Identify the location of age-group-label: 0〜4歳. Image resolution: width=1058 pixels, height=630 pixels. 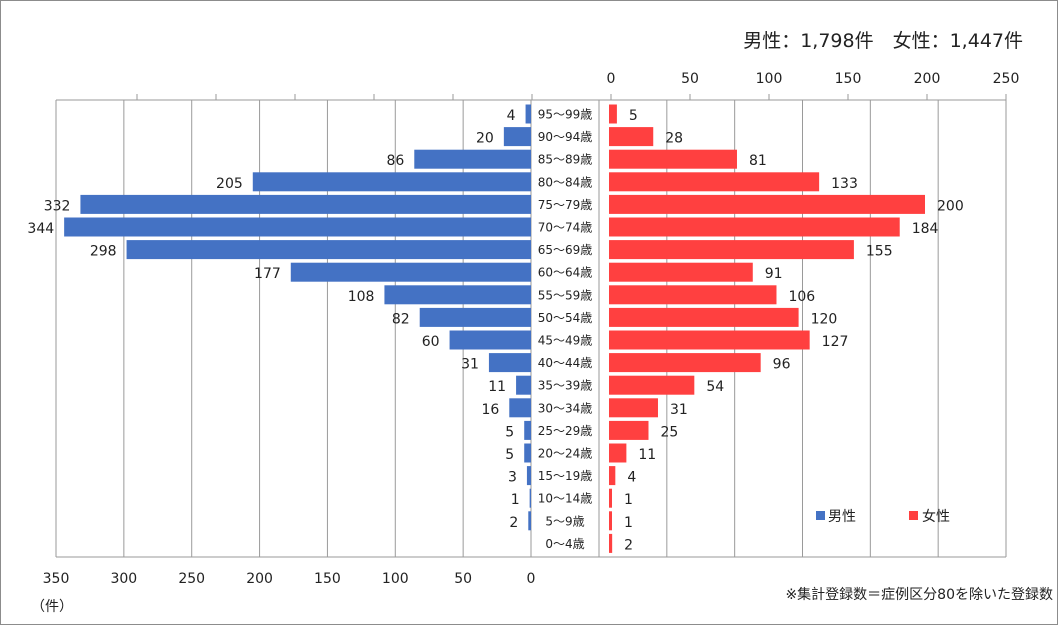
(564, 544).